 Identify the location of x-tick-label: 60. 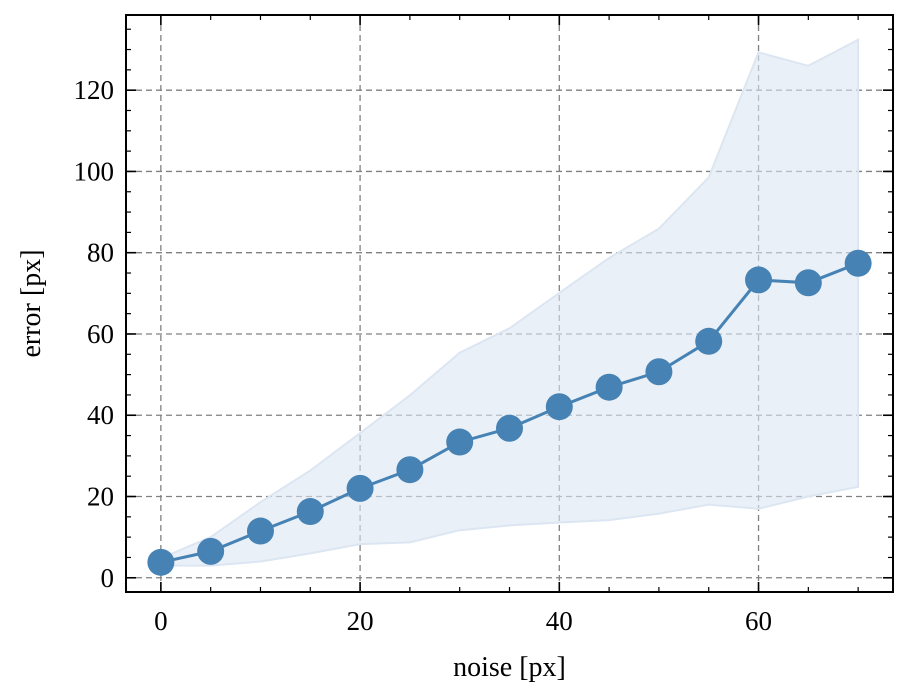
(758, 621).